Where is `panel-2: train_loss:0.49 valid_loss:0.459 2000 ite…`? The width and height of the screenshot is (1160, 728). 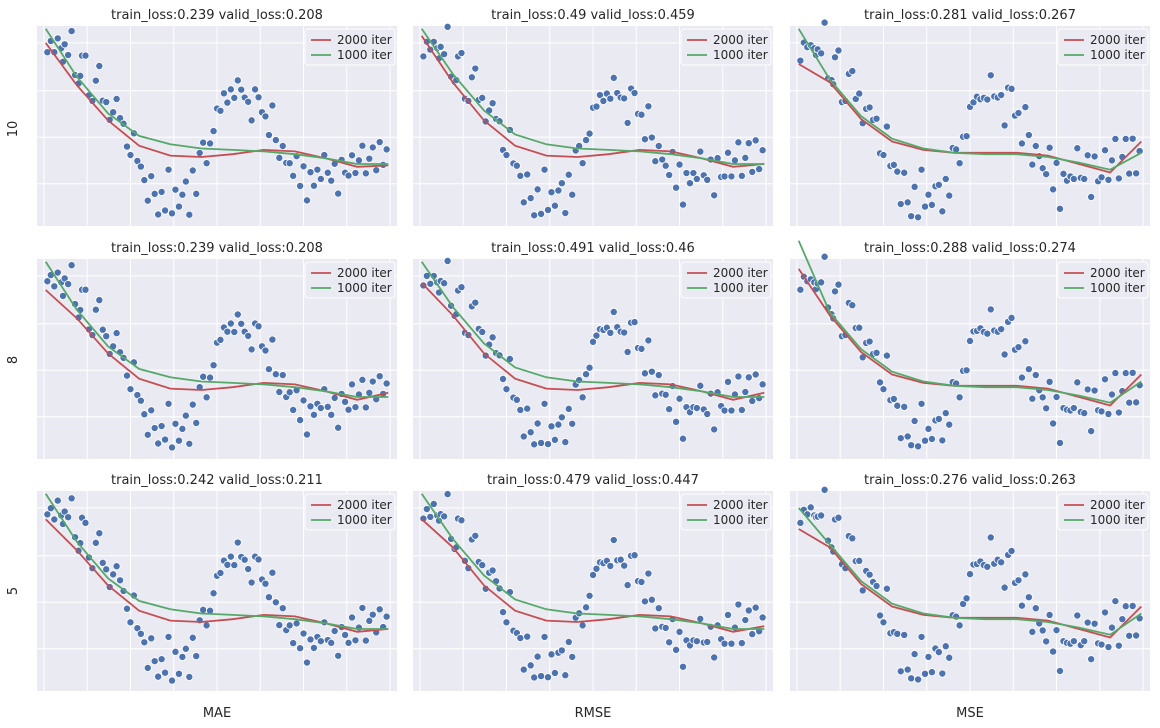 panel-2: train_loss:0.49 valid_loss:0.459 2000 ite… is located at coordinates (593, 117).